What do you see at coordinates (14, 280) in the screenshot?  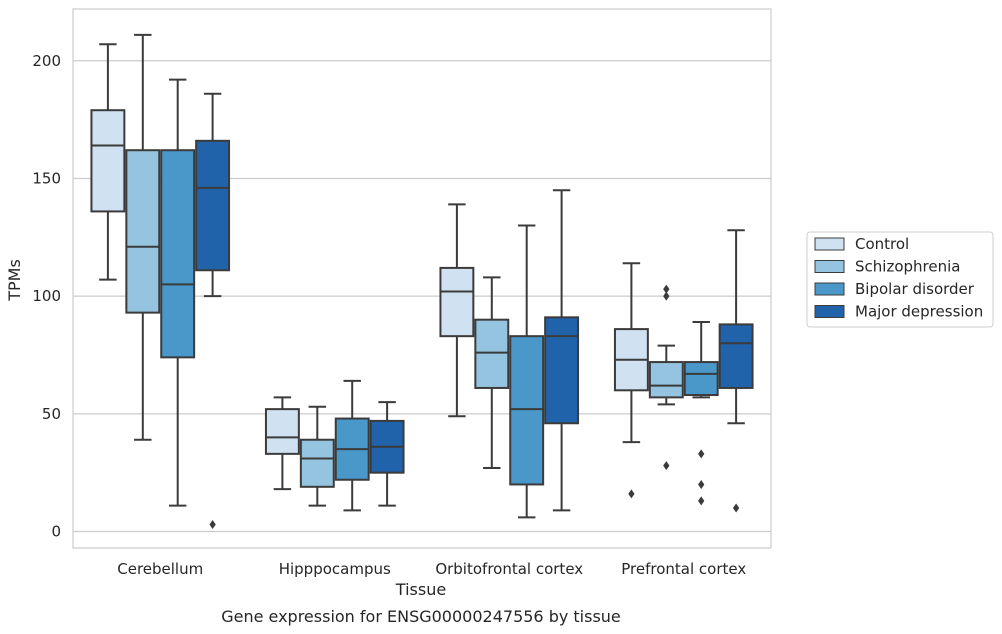 I see `y-axis-title: TPMs` at bounding box center [14, 280].